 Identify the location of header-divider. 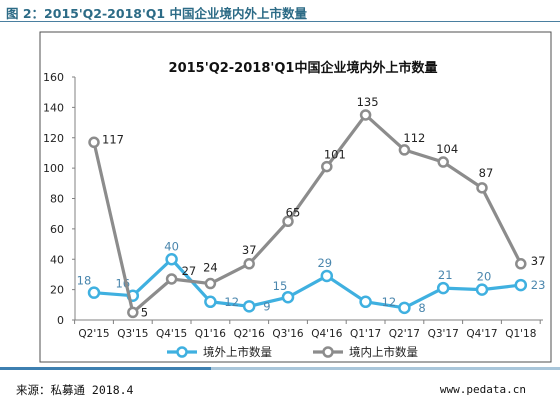
(280, 21).